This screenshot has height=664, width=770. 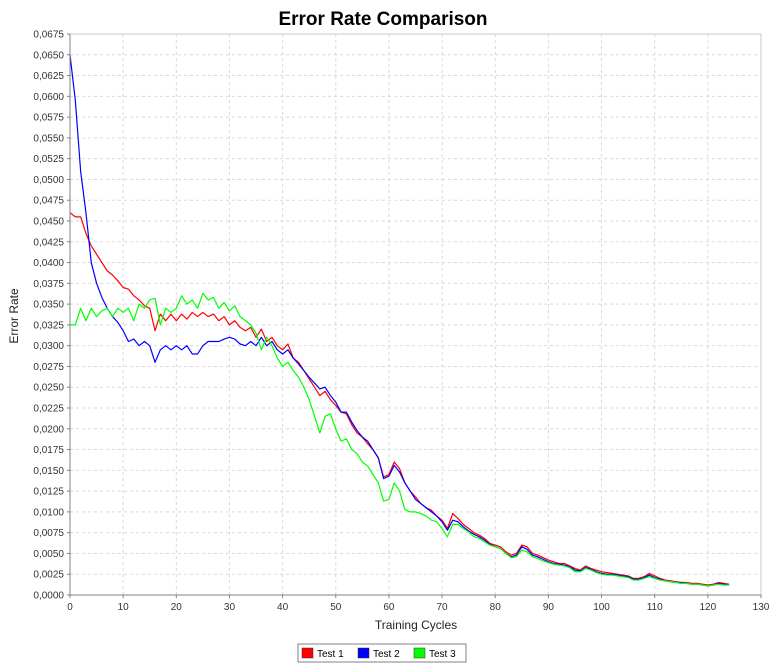 I want to click on y-tick-label: 0,0350, so click(x=48, y=305).